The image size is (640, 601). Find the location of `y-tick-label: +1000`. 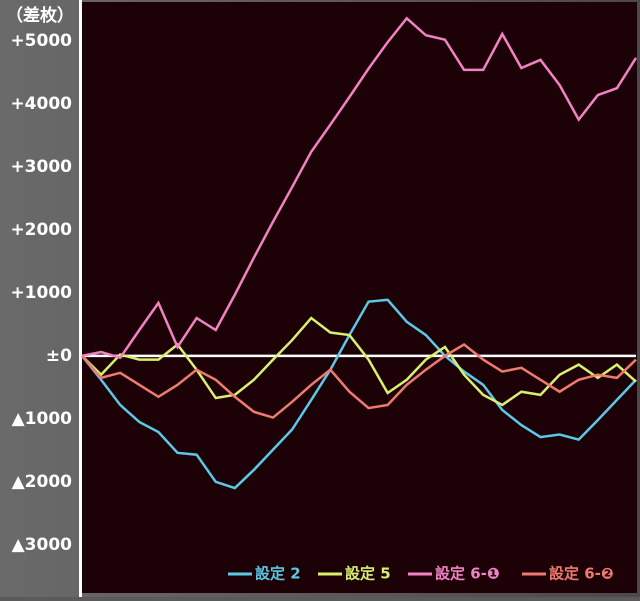

y-tick-label: +1000 is located at coordinates (41, 293).